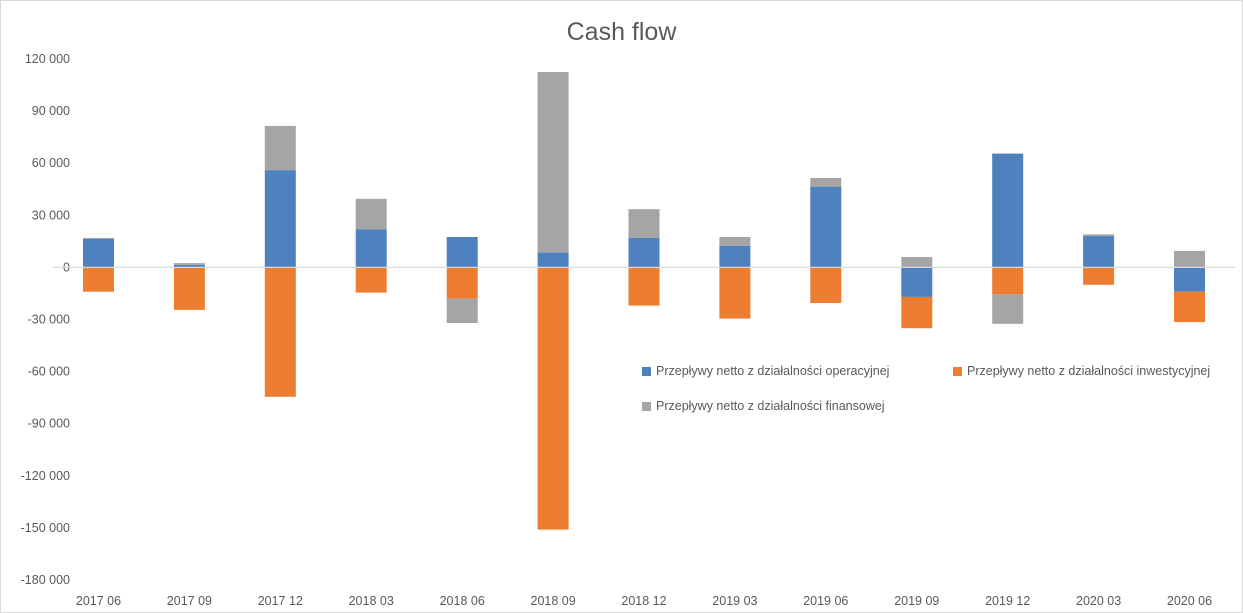 This screenshot has width=1243, height=613. What do you see at coordinates (916, 601) in the screenshot?
I see `x-tick-label: 2019 09` at bounding box center [916, 601].